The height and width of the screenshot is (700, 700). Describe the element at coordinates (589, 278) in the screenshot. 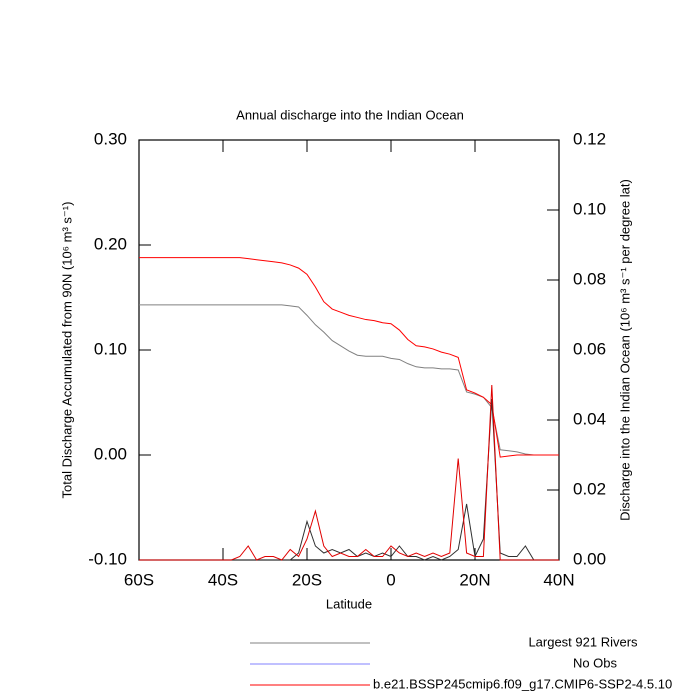

I see `y2-tick-label: 0.08` at that location.